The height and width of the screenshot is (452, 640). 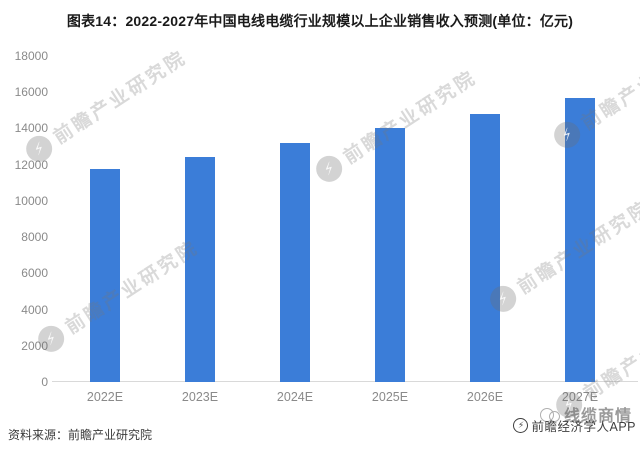 What do you see at coordinates (44, 382) in the screenshot?
I see `y-axis-tick-label: 0` at bounding box center [44, 382].